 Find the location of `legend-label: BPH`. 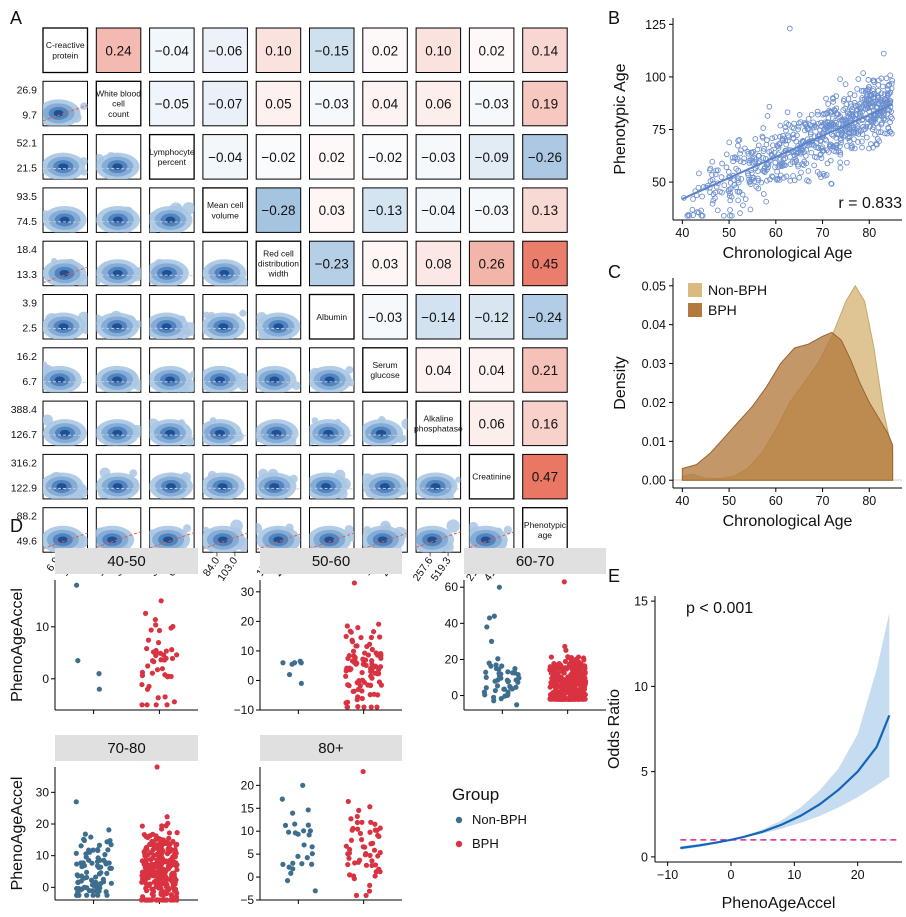

legend-label: BPH is located at coordinates (722, 310).